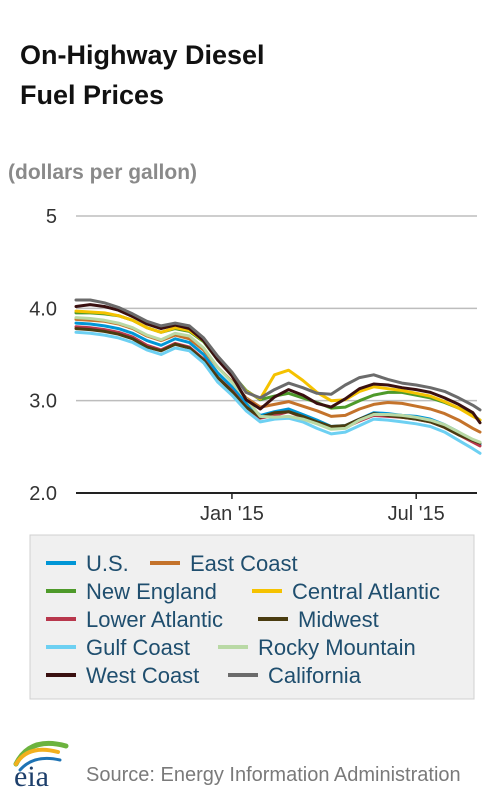 Image resolution: width=500 pixels, height=800 pixels. I want to click on legend-label: East Coast, so click(244, 563).